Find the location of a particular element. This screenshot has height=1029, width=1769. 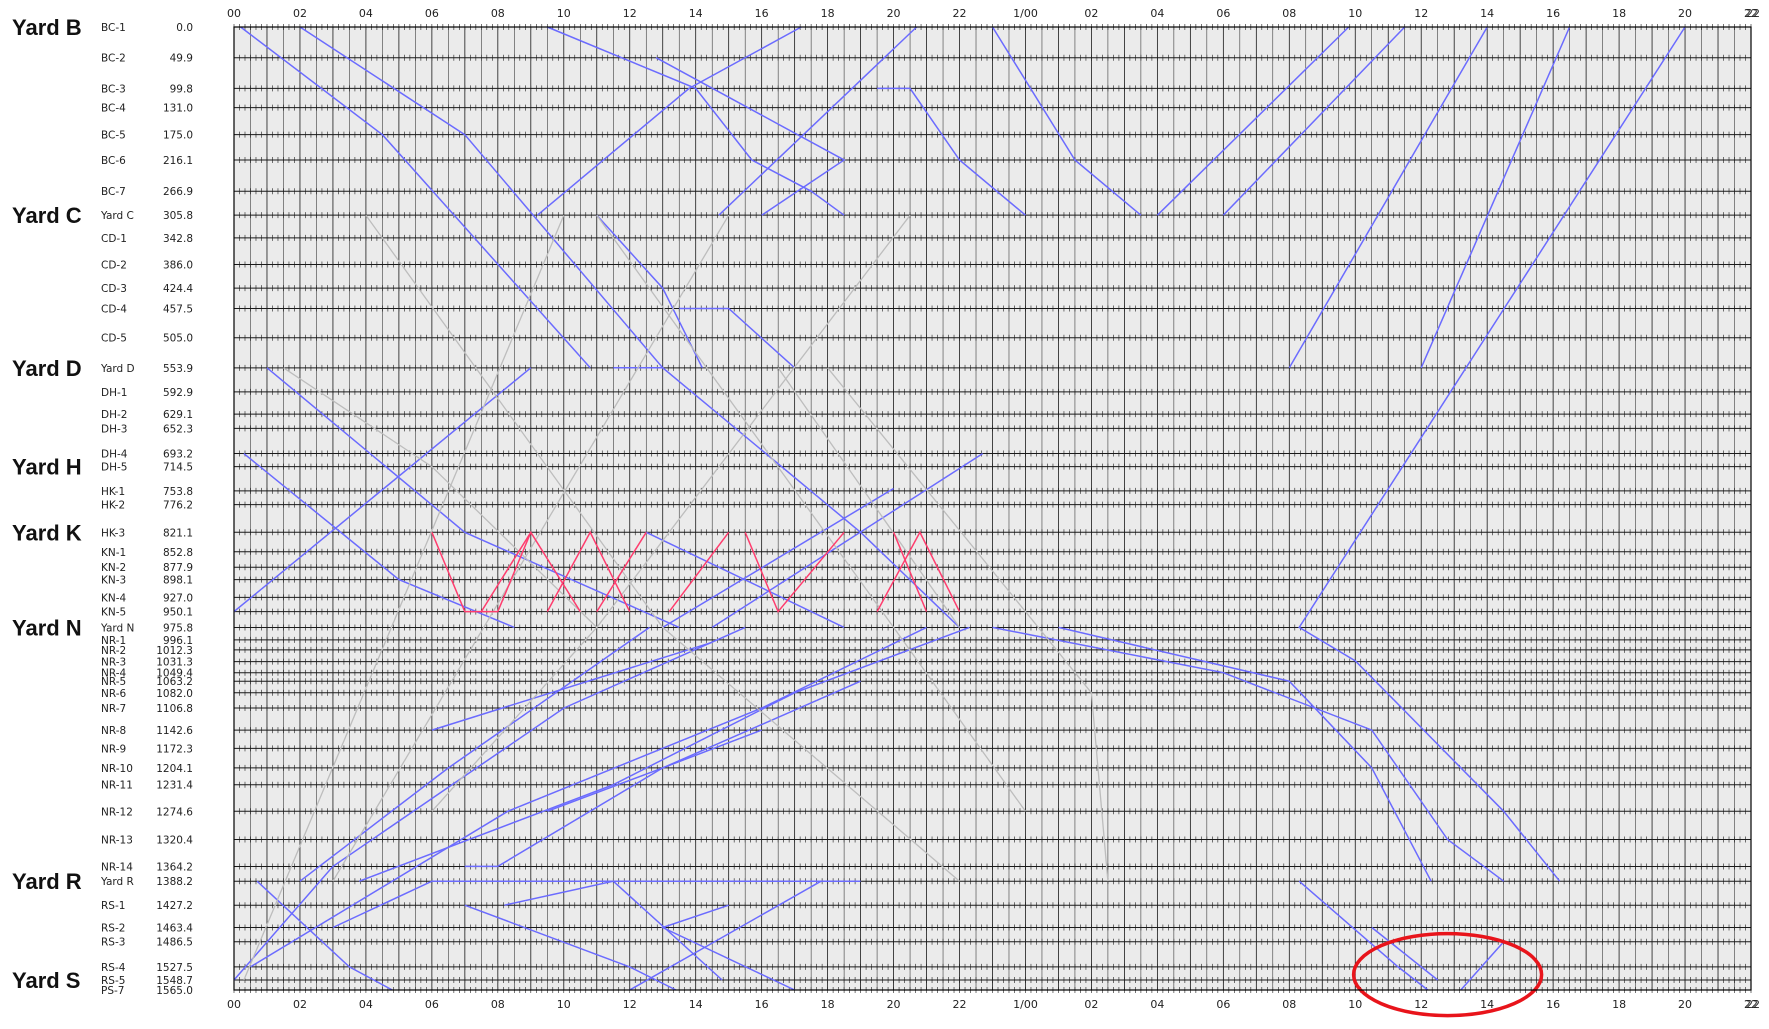

station-name: NR-5 is located at coordinates (113, 682).